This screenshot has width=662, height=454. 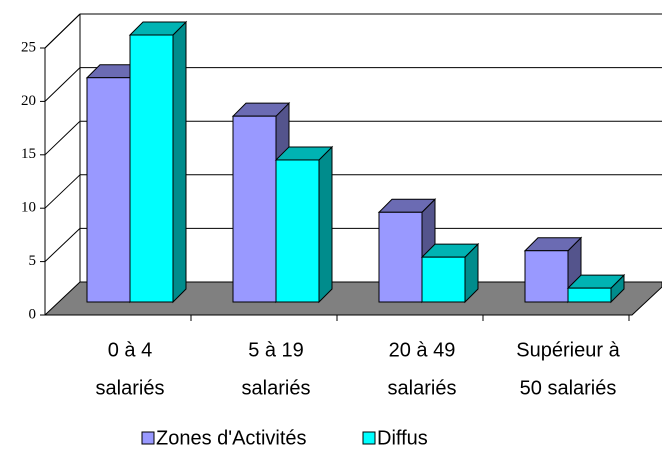 I want to click on x-tick-label: Supérieur à, so click(x=568, y=350).